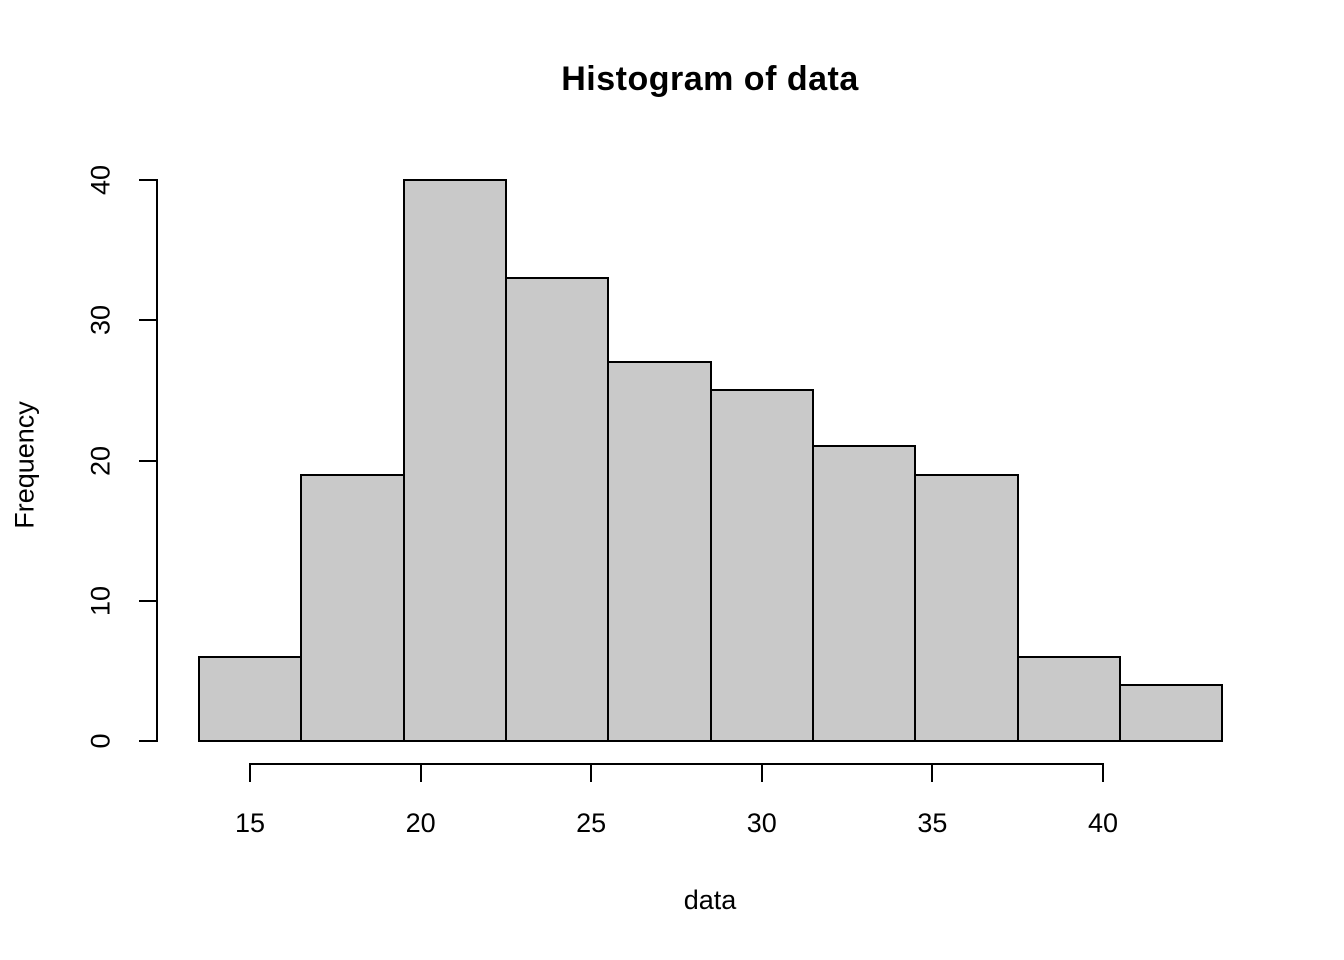 Image resolution: width=1344 pixels, height=960 pixels. Describe the element at coordinates (676, 764) in the screenshot. I see `x-axis-line` at that location.